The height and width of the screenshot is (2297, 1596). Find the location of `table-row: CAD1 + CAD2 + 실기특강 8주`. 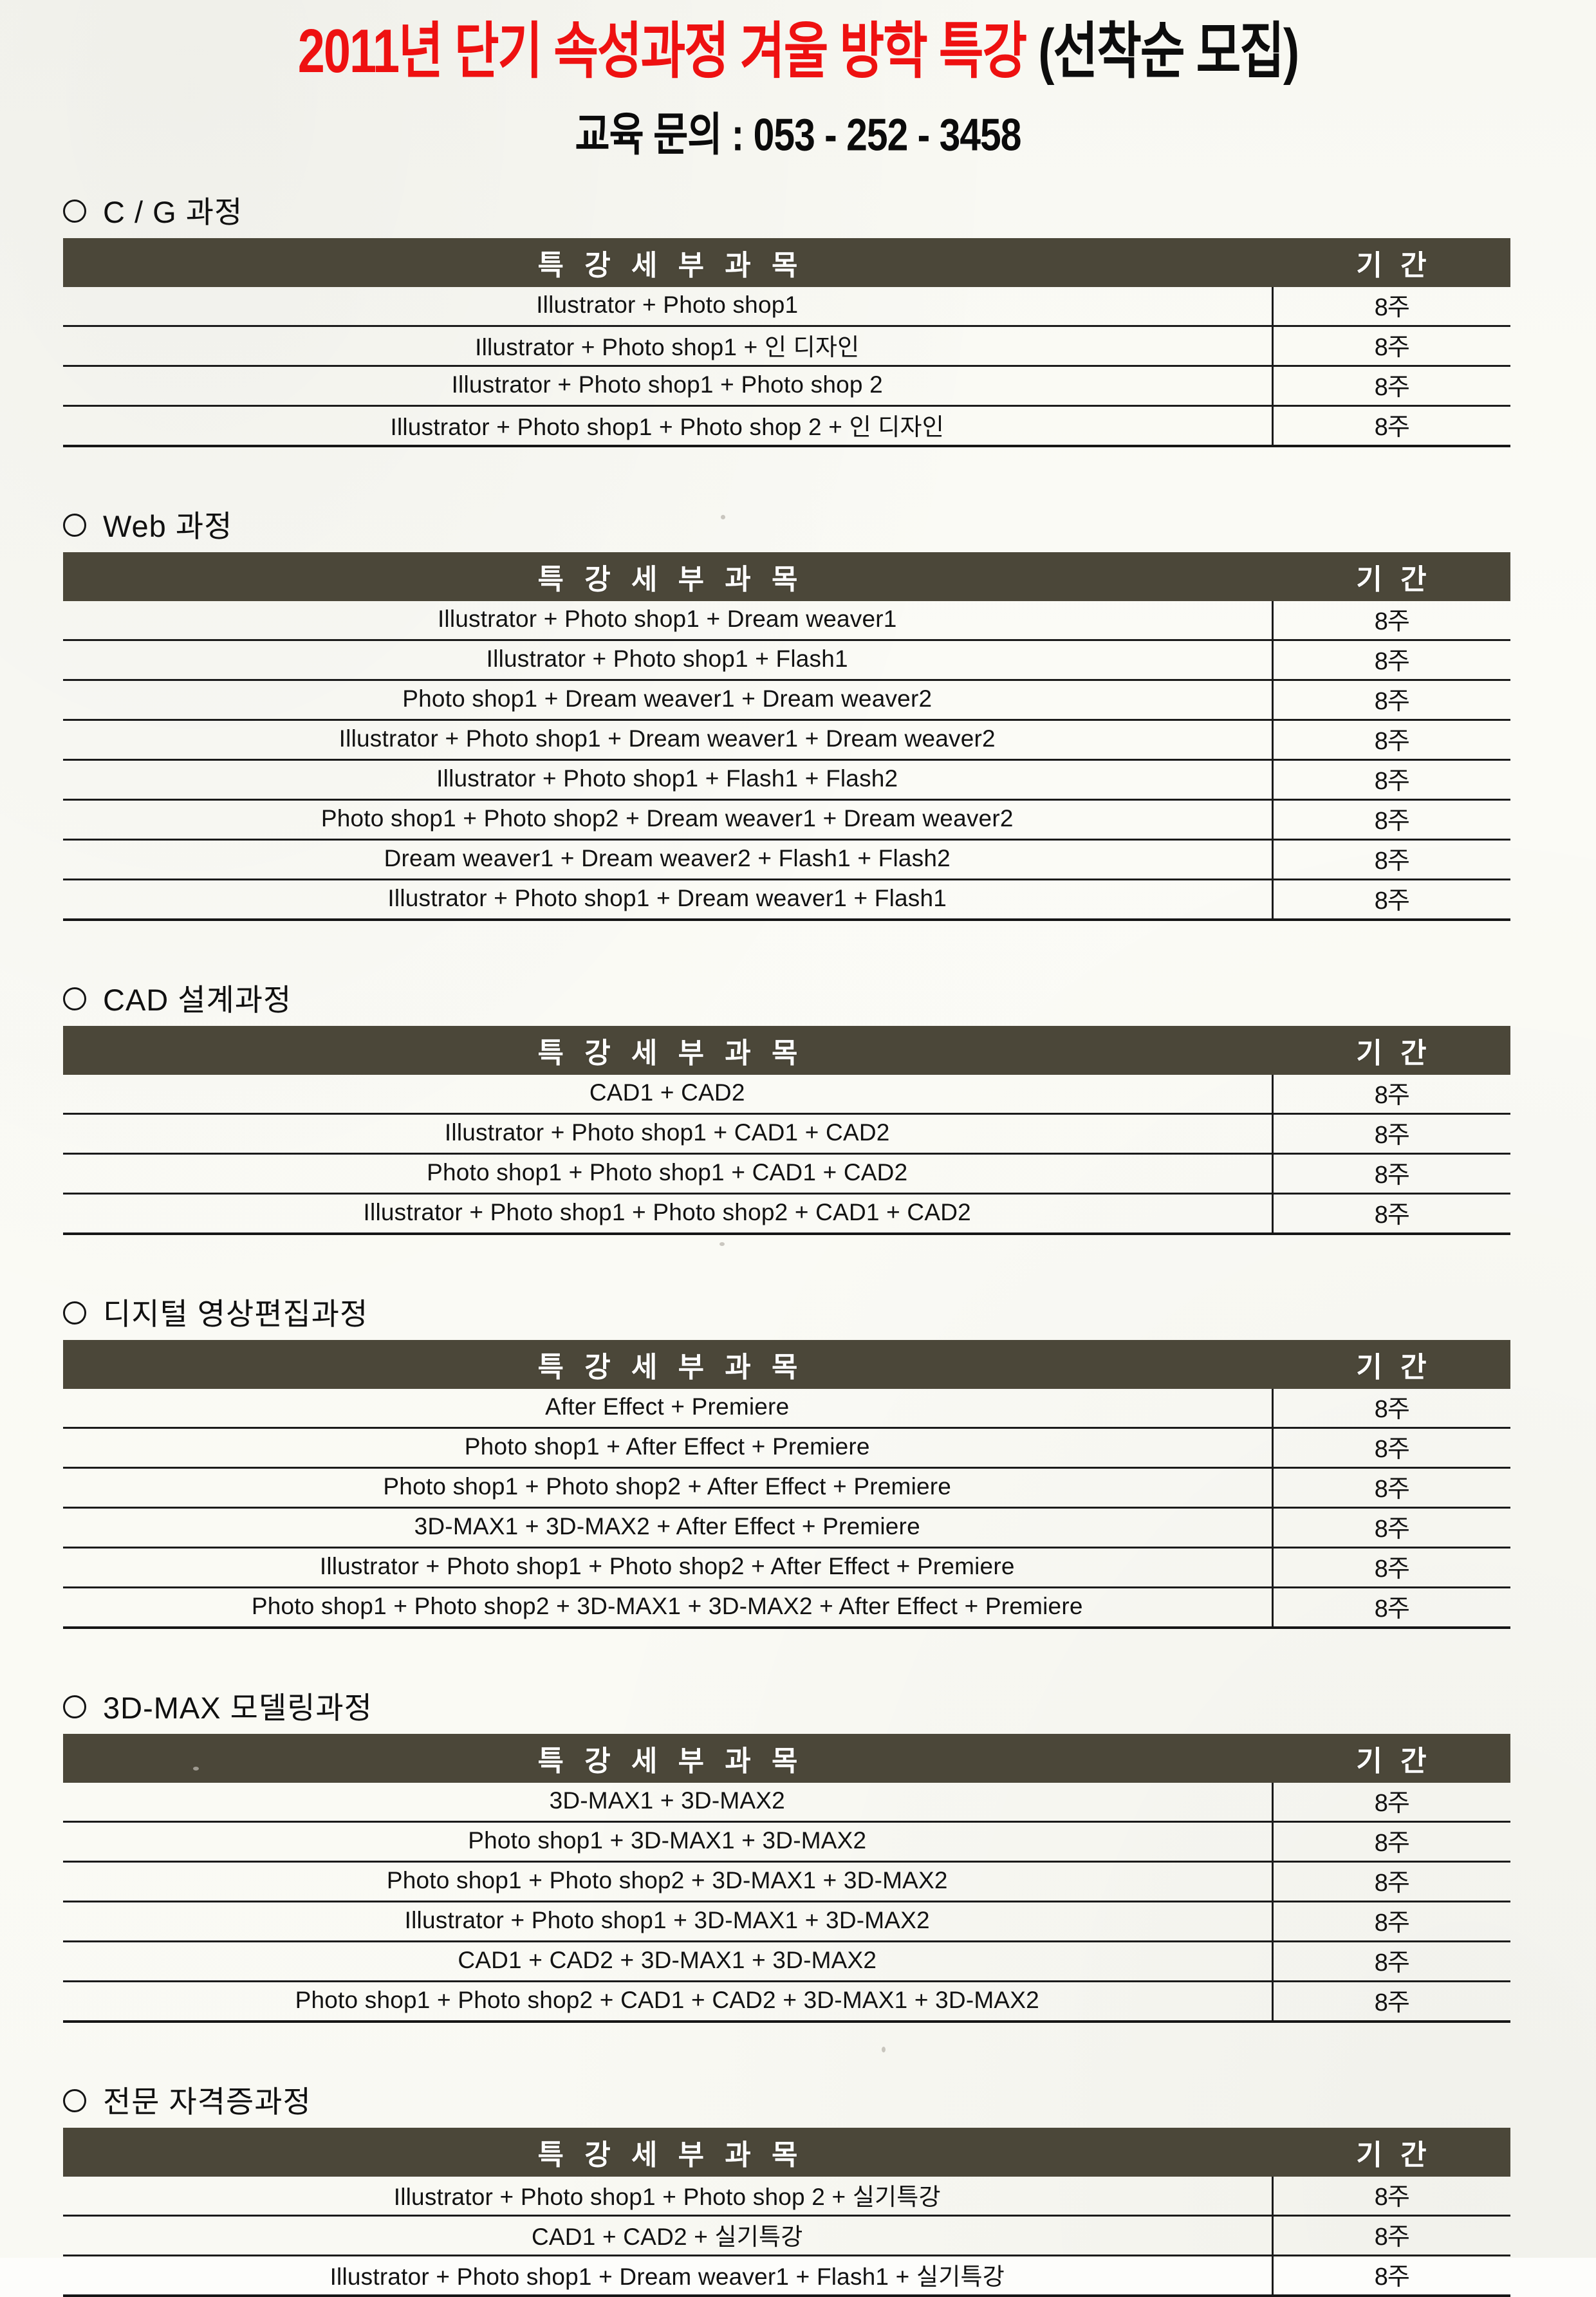

table-row: CAD1 + CAD2 + 실기특강 8주 is located at coordinates (786, 2236).